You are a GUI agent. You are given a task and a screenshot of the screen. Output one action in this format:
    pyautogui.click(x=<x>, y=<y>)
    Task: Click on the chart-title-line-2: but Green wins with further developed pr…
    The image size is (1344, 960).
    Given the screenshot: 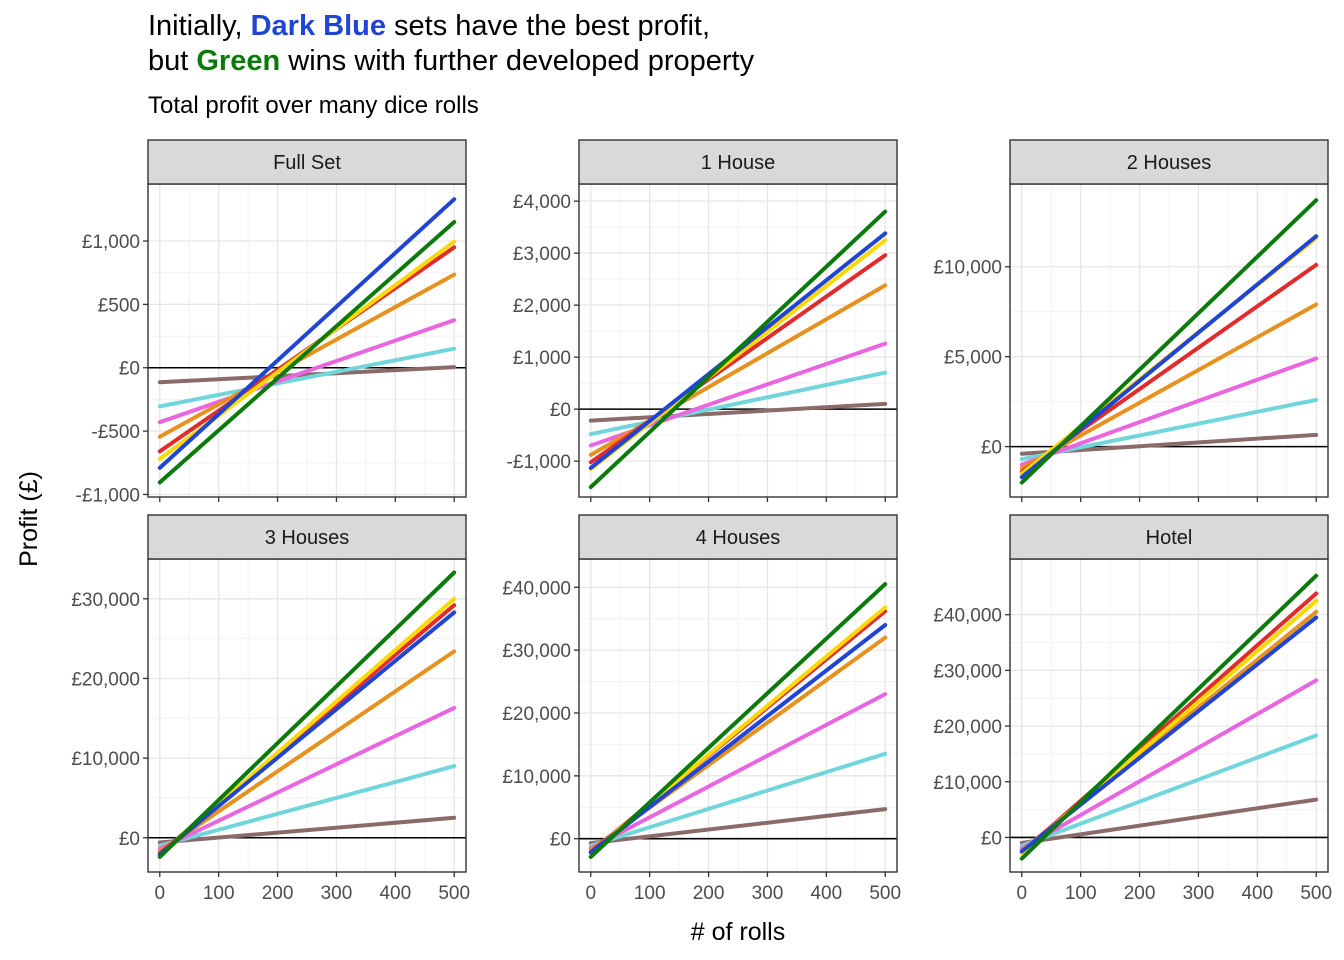 What is the action you would take?
    pyautogui.click(x=451, y=61)
    